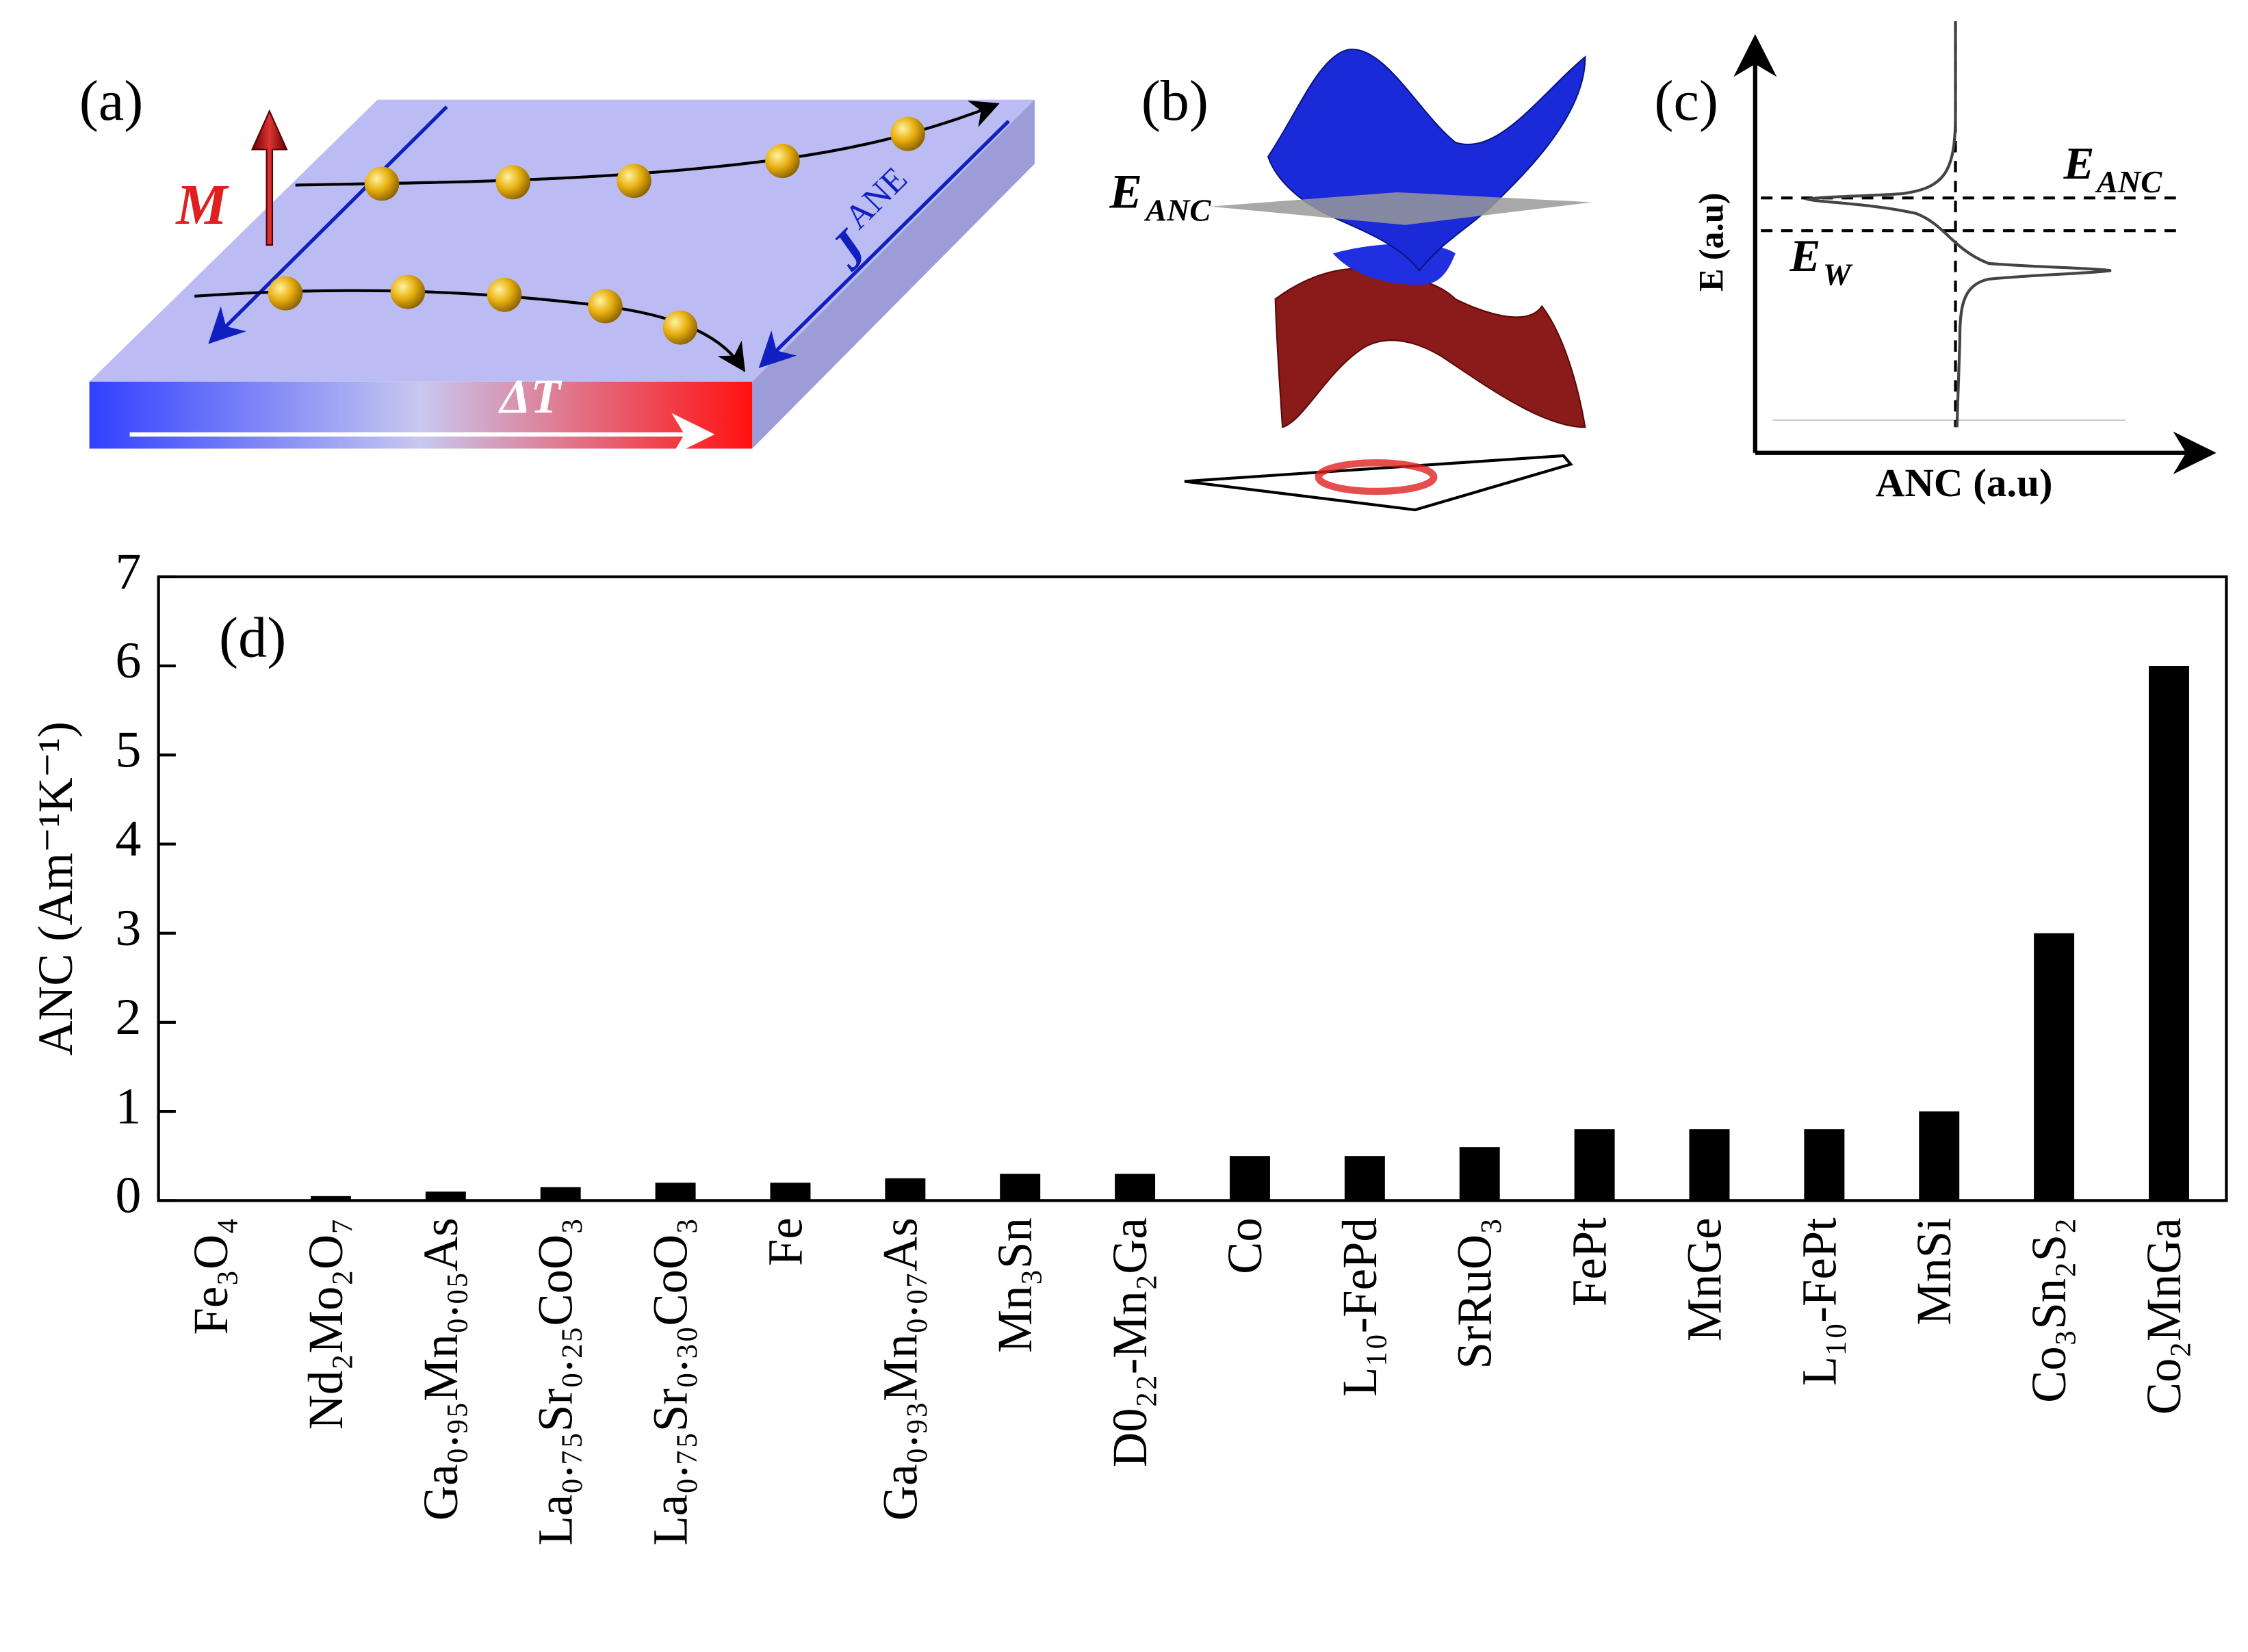 This screenshot has height=1652, width=2248. Describe the element at coordinates (56, 888) in the screenshot. I see `y-axis-label: ANC (Am⁻¹K⁻¹)` at that location.